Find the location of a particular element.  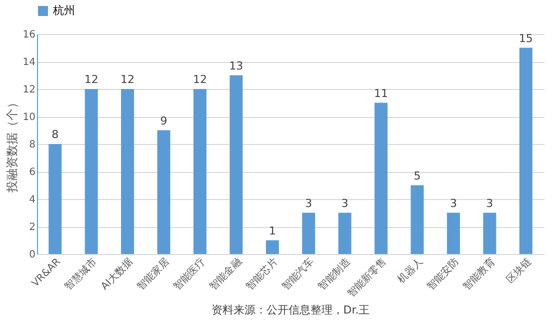

text: 资料来源：公开信息整理，Dr.王 is located at coordinates (290, 309).